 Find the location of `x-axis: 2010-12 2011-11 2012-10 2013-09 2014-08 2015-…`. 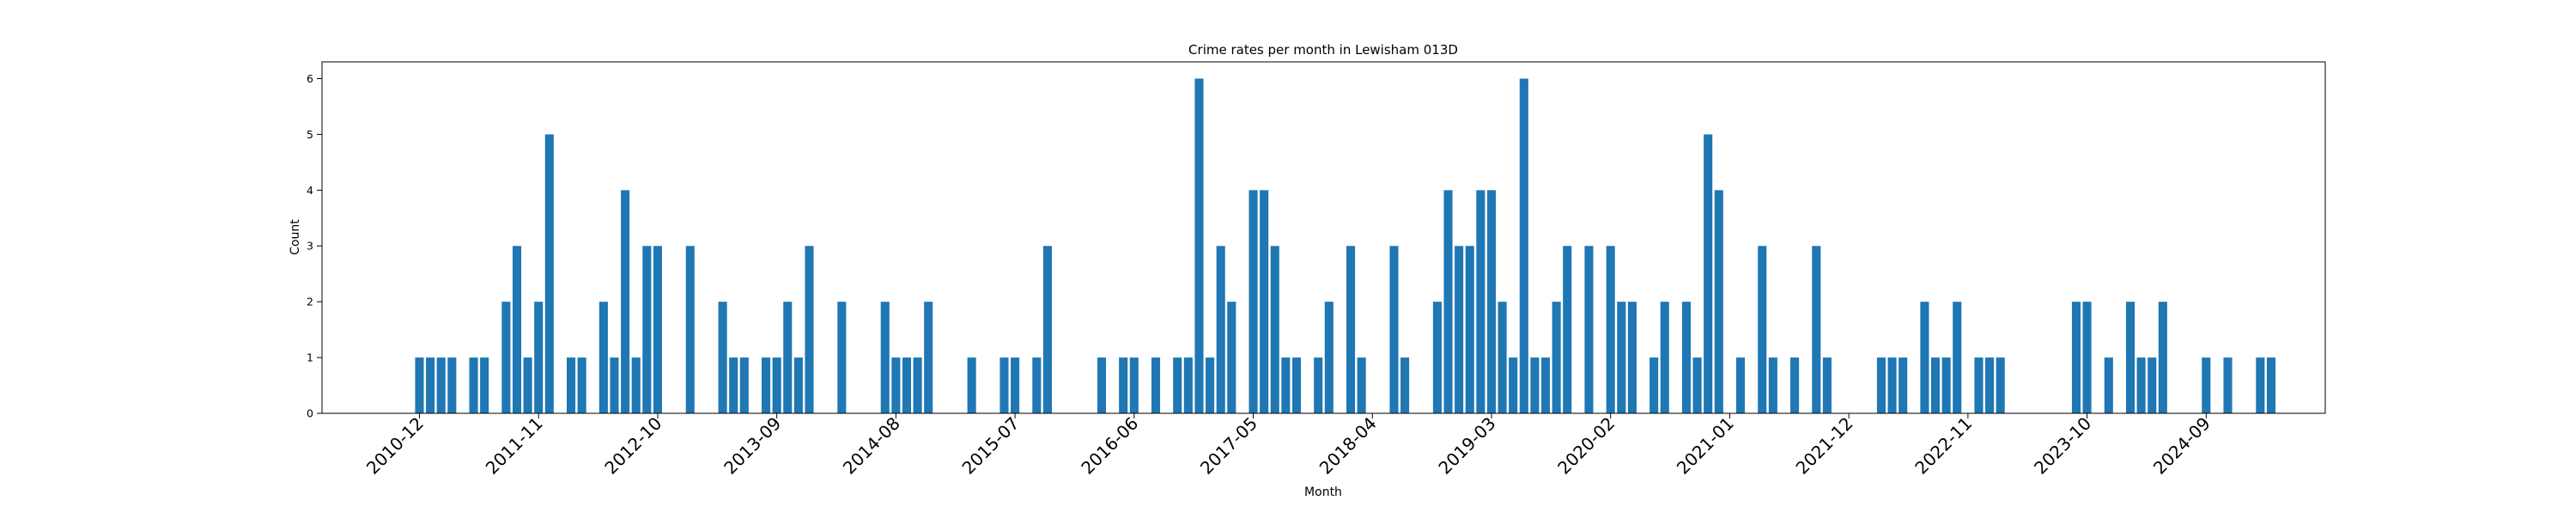

x-axis: 2010-12 2011-11 2012-10 2013-09 2014-08 2015-… is located at coordinates (1288, 446).